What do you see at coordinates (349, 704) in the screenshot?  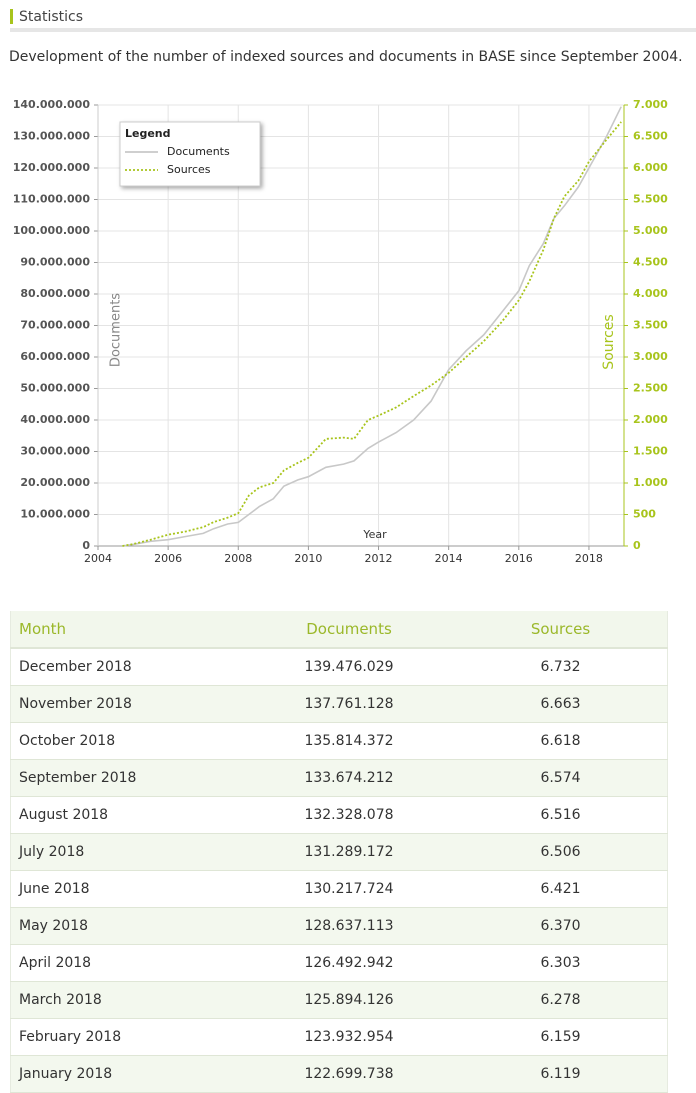 I see `table-cell: 137.761.128` at bounding box center [349, 704].